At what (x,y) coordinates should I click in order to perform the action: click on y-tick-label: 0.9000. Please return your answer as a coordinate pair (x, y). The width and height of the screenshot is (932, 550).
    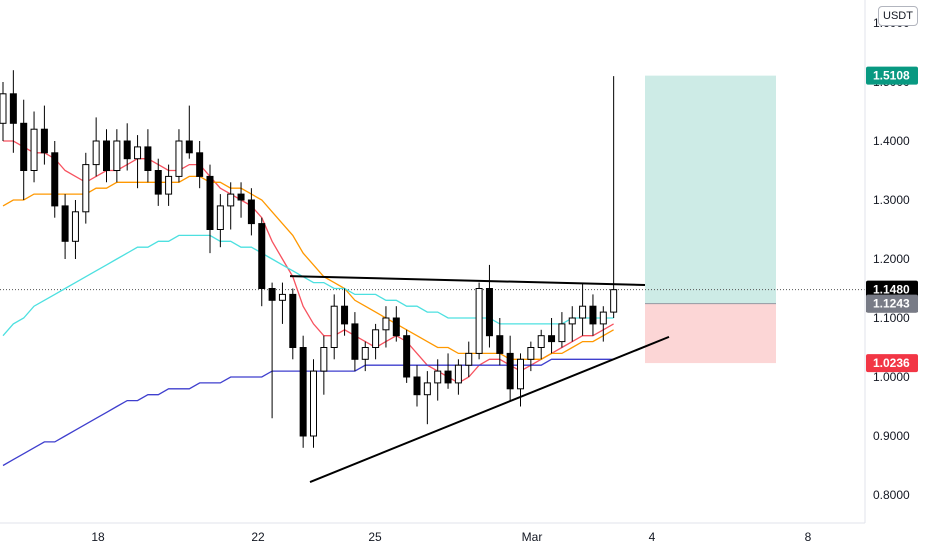
    Looking at the image, I should click on (891, 436).